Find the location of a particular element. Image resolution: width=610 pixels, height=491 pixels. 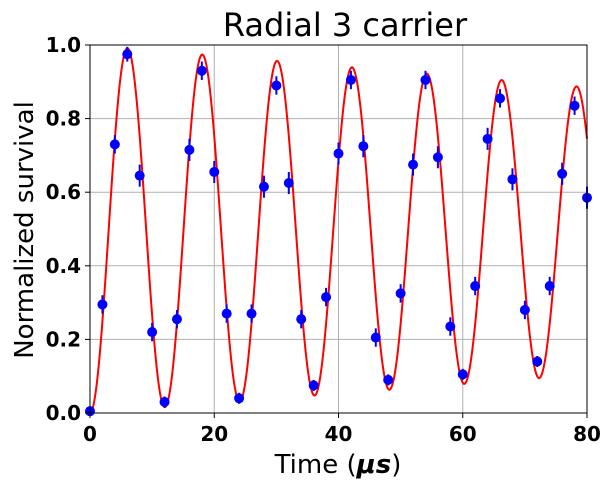

x-axis-ticks: 0 20 40 60 80 is located at coordinates (342, 429).